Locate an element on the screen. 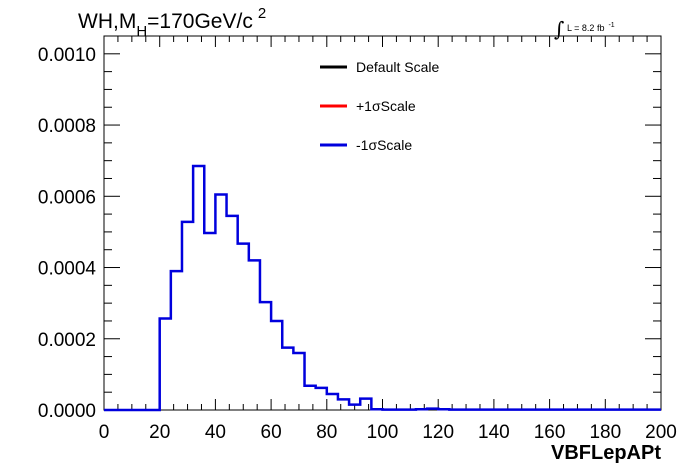  x-tick-label: 0 is located at coordinates (104, 432).